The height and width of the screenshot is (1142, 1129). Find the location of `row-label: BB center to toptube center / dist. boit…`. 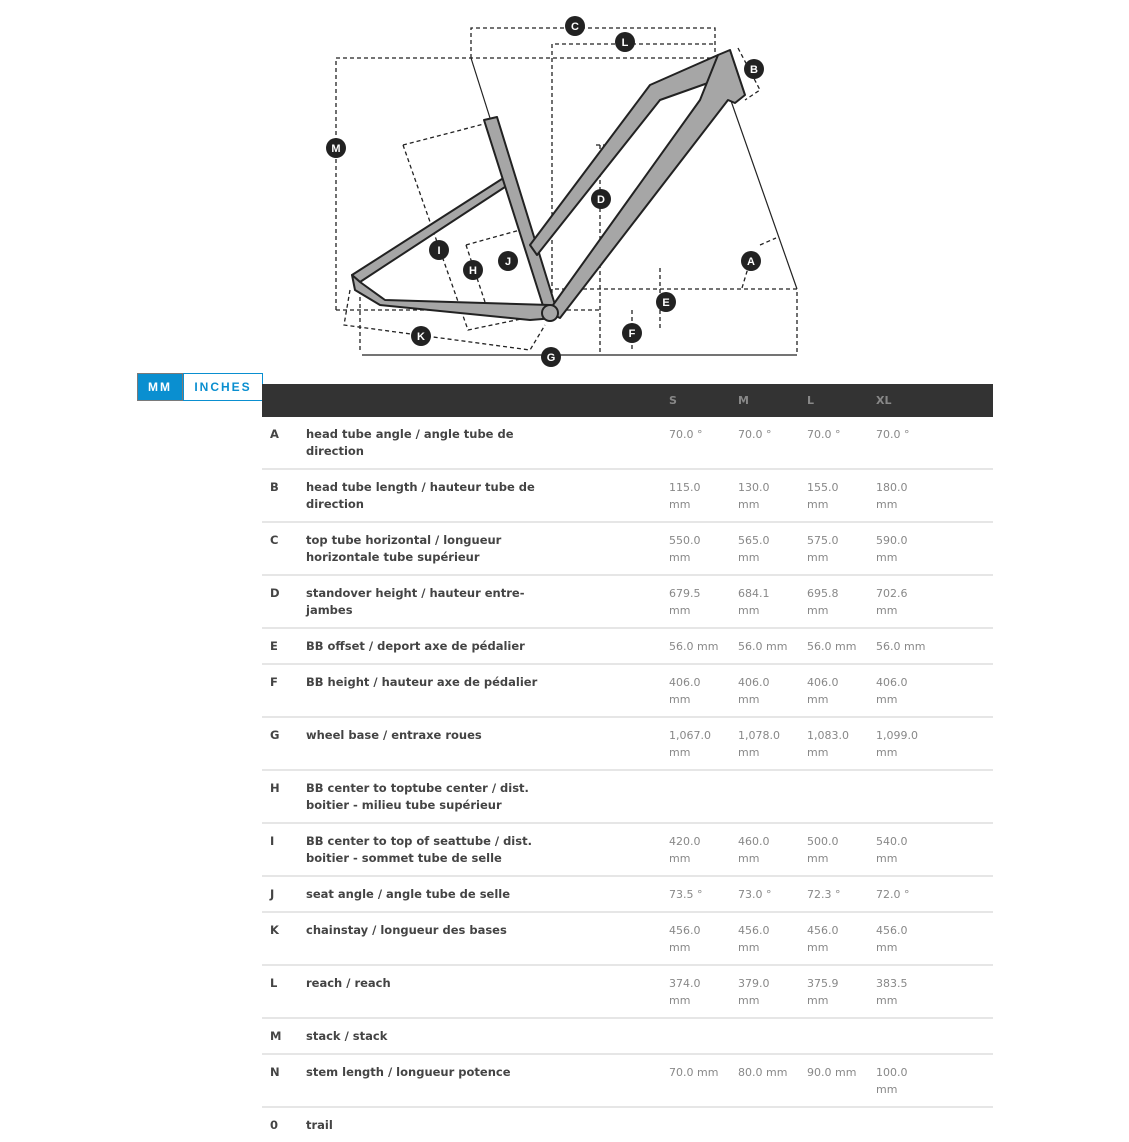

row-label: BB center to toptube center / dist. boit… is located at coordinates (417, 796).